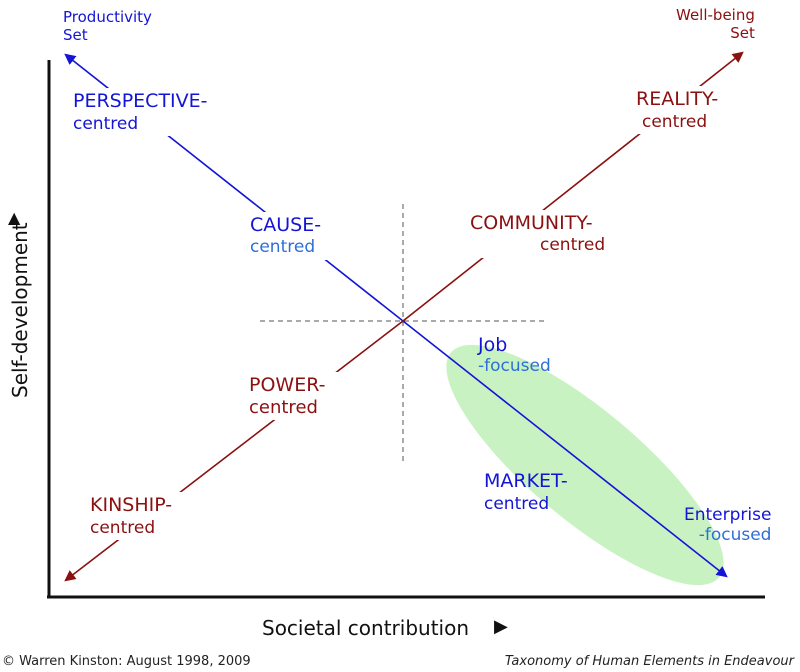 The height and width of the screenshot is (672, 800). Describe the element at coordinates (366, 628) in the screenshot. I see `x-axis-label: Societal contribution` at that location.